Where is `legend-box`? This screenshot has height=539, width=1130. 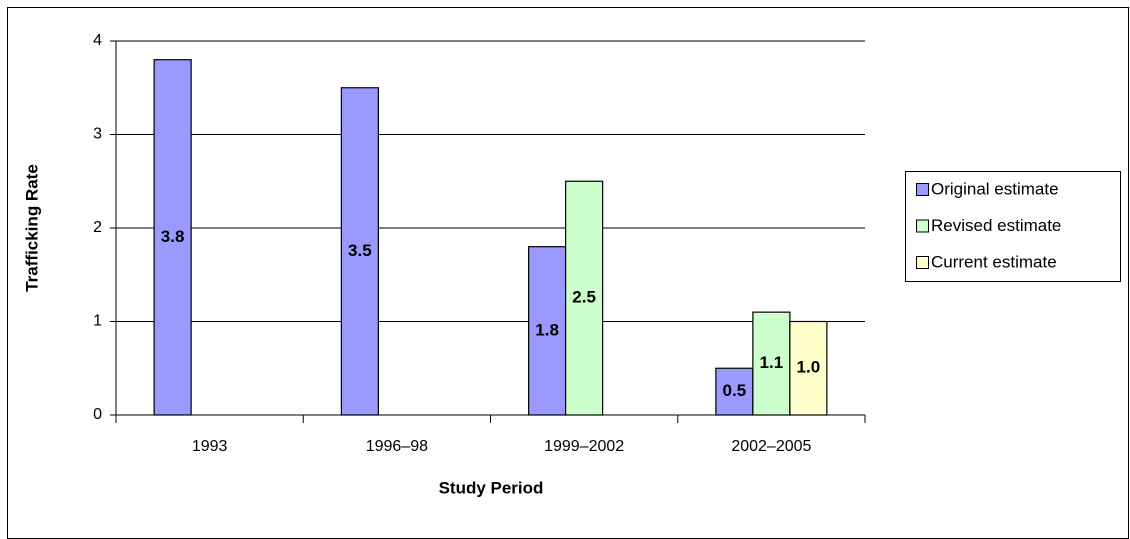 legend-box is located at coordinates (1013, 226).